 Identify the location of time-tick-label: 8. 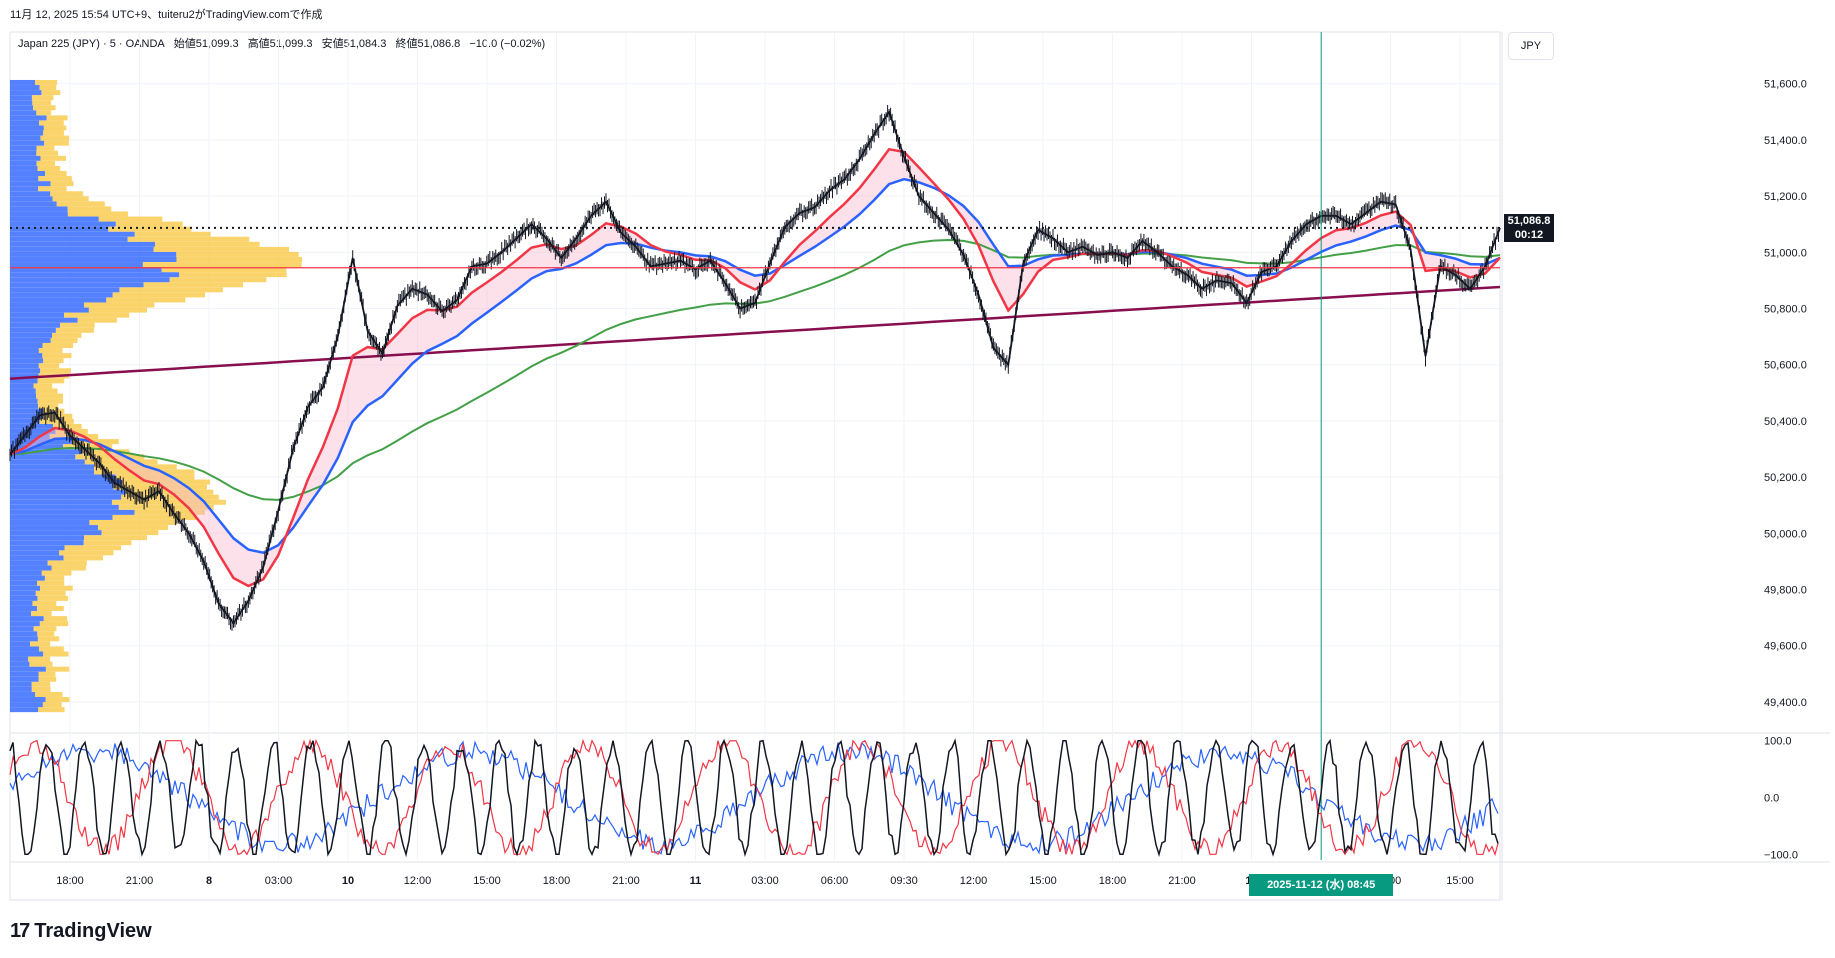
(209, 881).